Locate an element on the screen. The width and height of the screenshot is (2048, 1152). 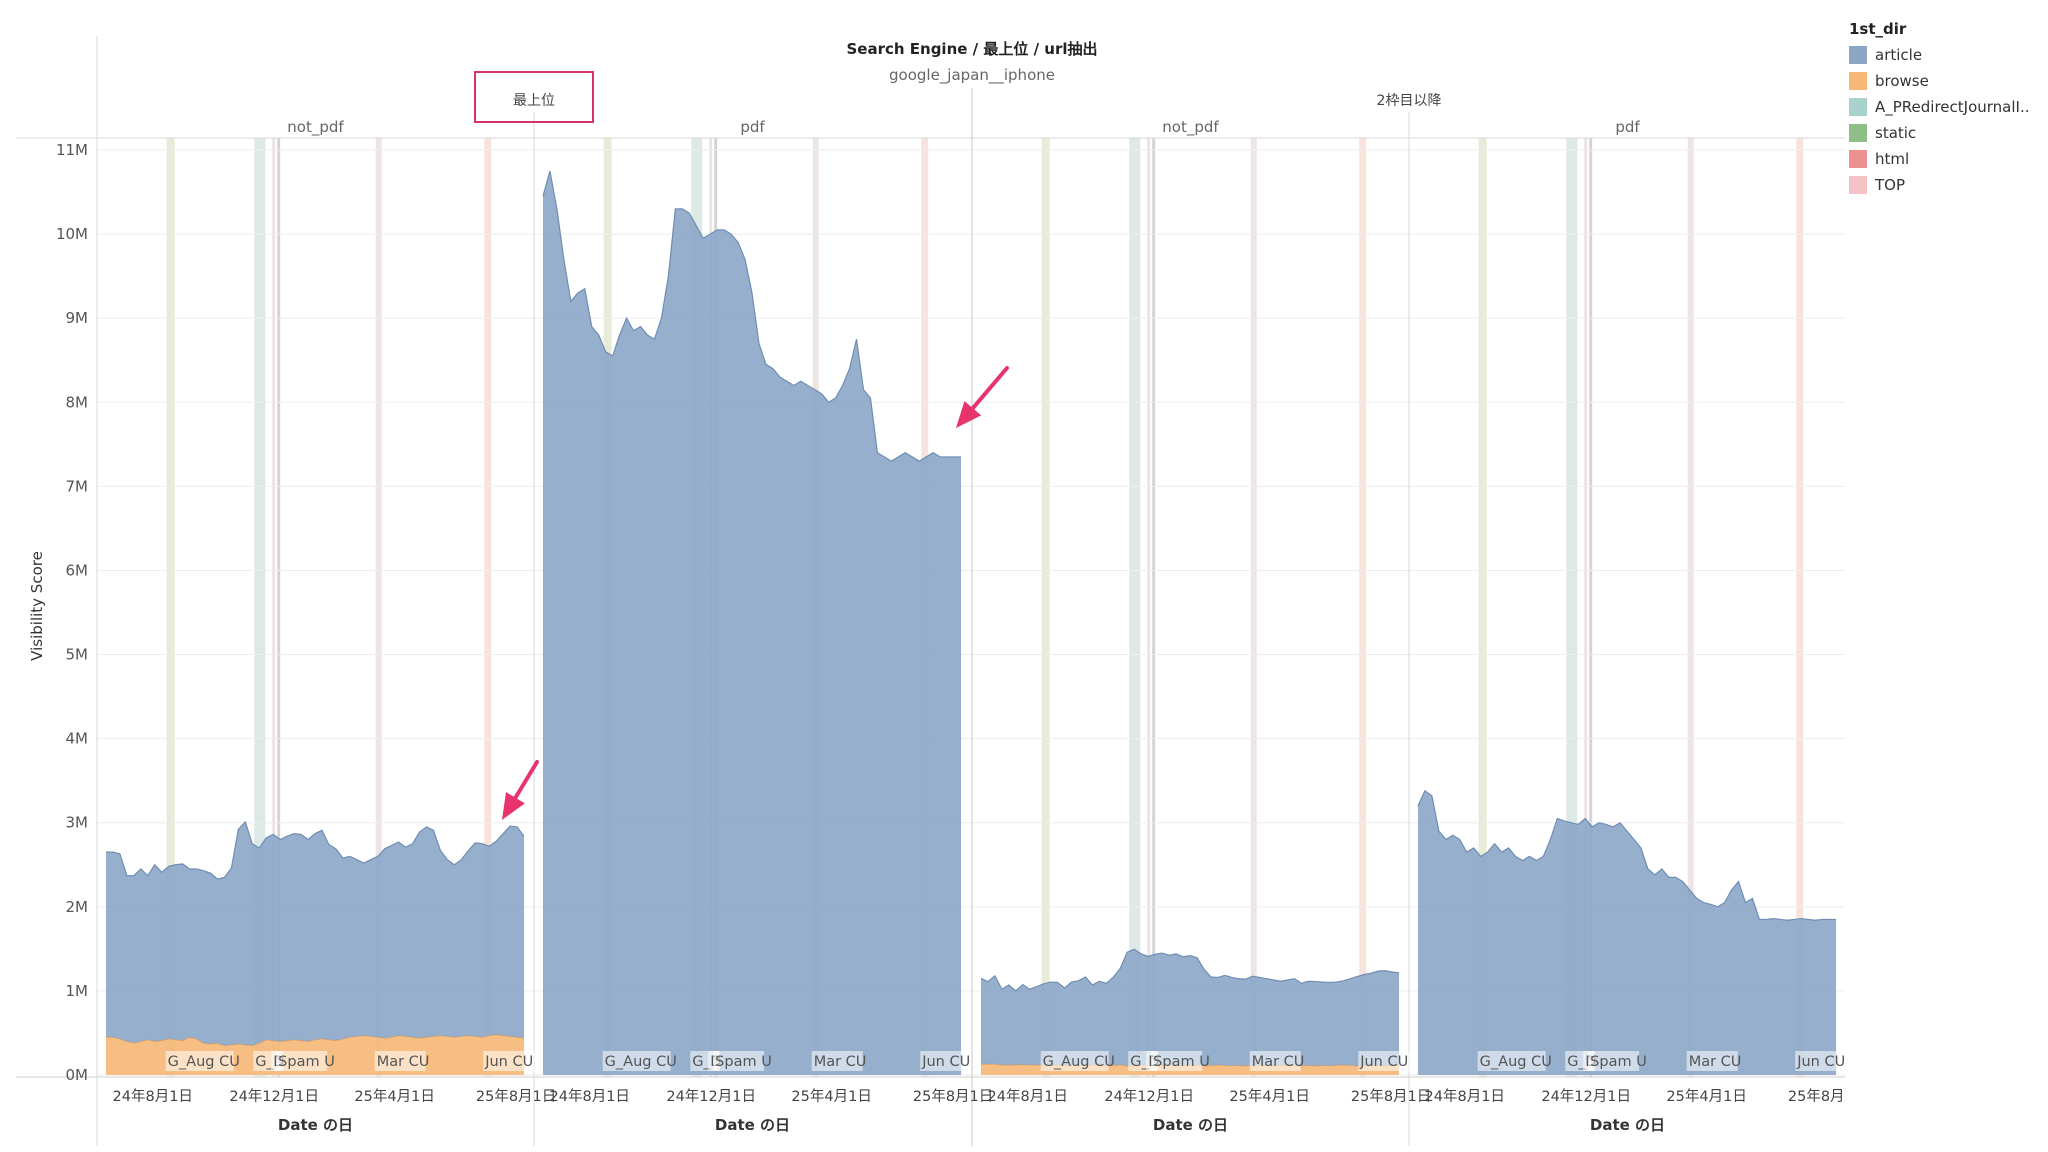
legend-label: TOP is located at coordinates (1890, 185).